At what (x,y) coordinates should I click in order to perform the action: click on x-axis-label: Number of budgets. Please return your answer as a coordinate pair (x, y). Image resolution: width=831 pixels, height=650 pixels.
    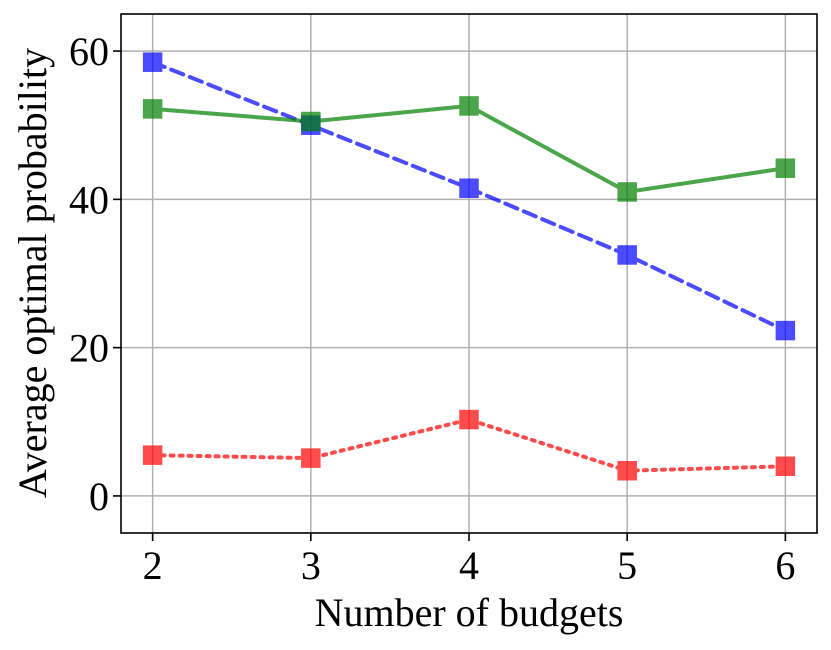
    Looking at the image, I should click on (469, 612).